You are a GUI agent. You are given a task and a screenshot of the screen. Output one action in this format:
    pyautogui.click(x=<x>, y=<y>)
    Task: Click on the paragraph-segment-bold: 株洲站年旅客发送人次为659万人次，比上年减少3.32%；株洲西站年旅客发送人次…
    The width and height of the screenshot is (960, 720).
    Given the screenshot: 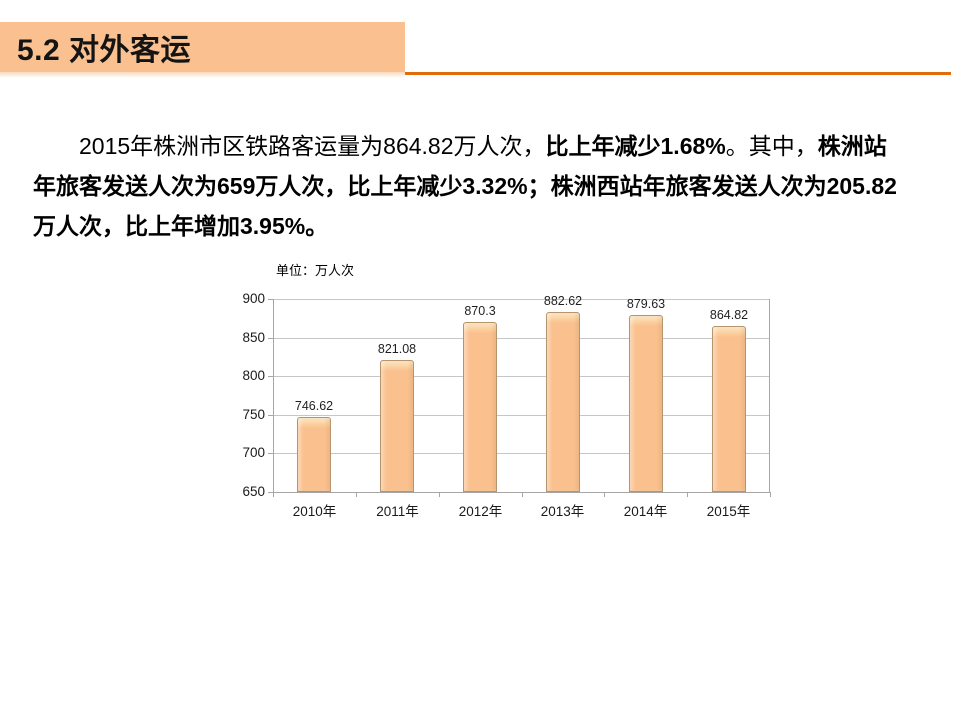 What is the action you would take?
    pyautogui.click(x=465, y=186)
    